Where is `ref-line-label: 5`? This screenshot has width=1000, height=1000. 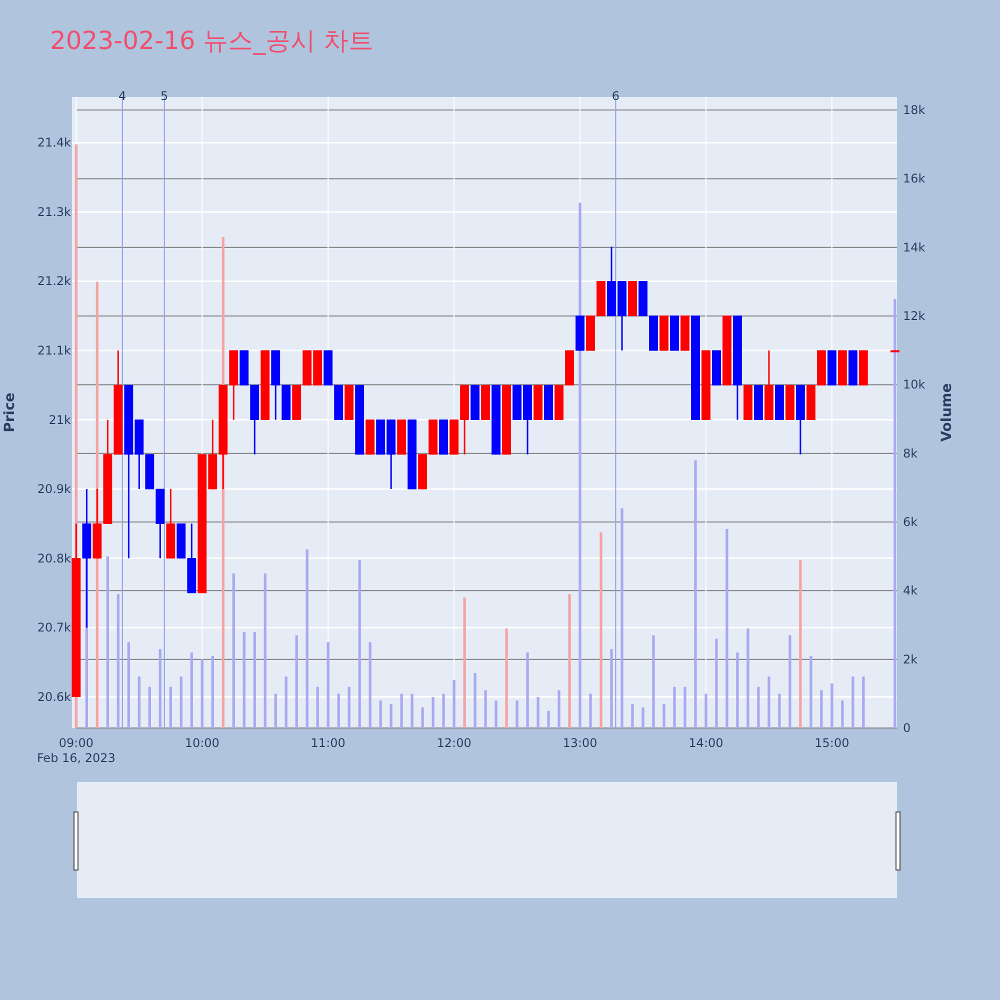
ref-line-label: 5 is located at coordinates (164, 96).